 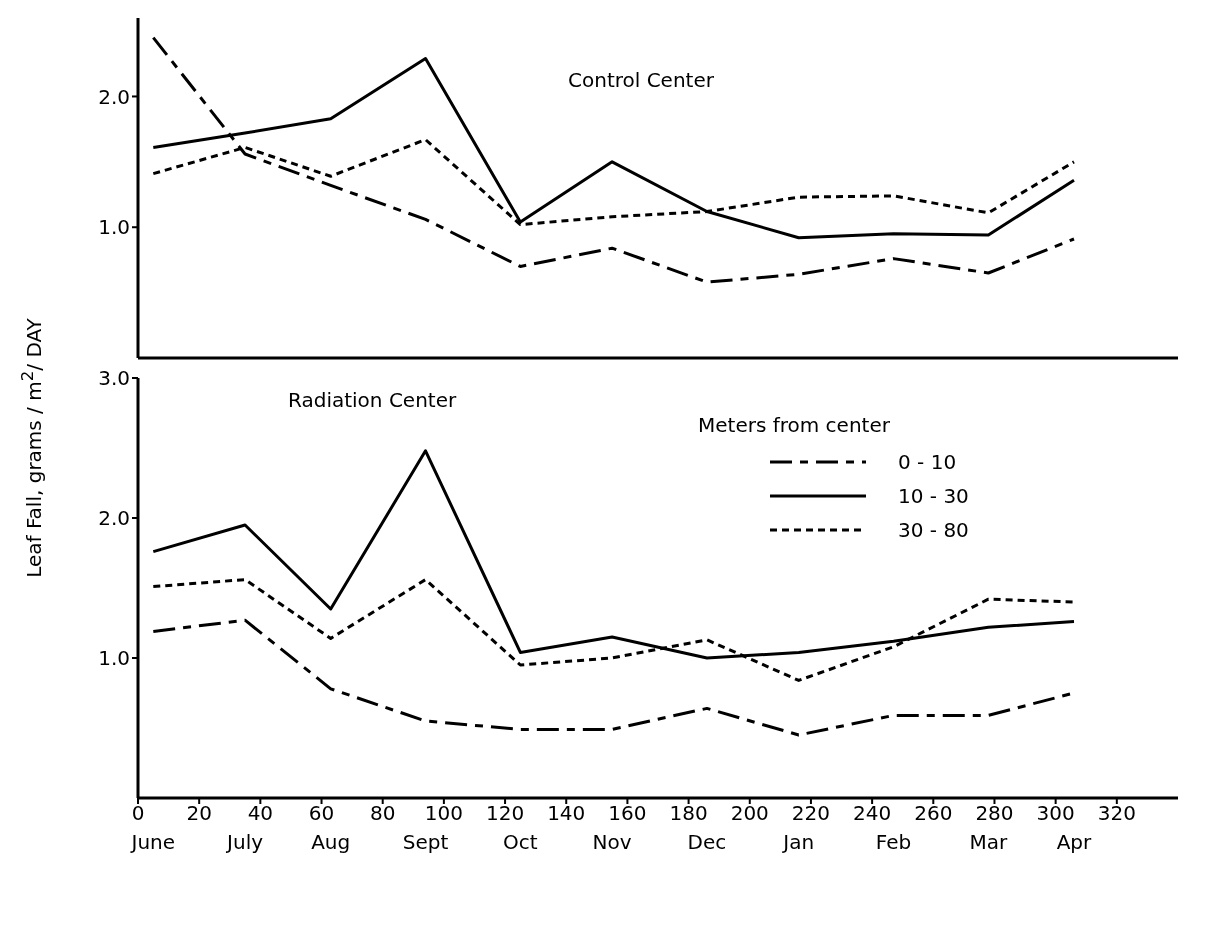 I want to click on legend-title: Meters from center, so click(x=794, y=425).